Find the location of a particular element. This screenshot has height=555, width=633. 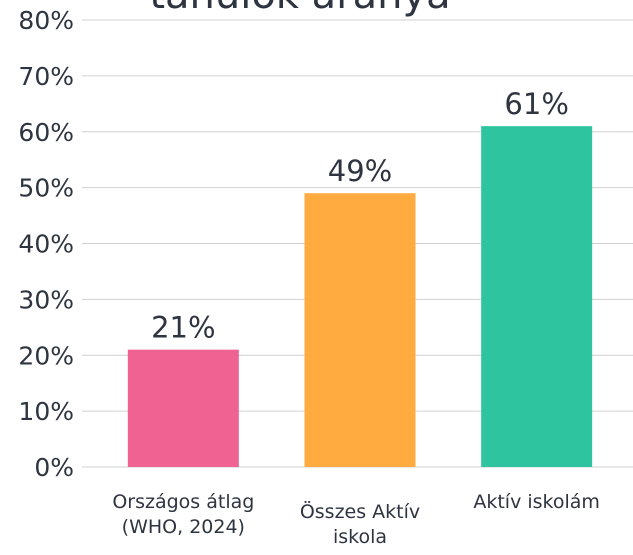

y-tick-label: 40% is located at coordinates (46, 244).